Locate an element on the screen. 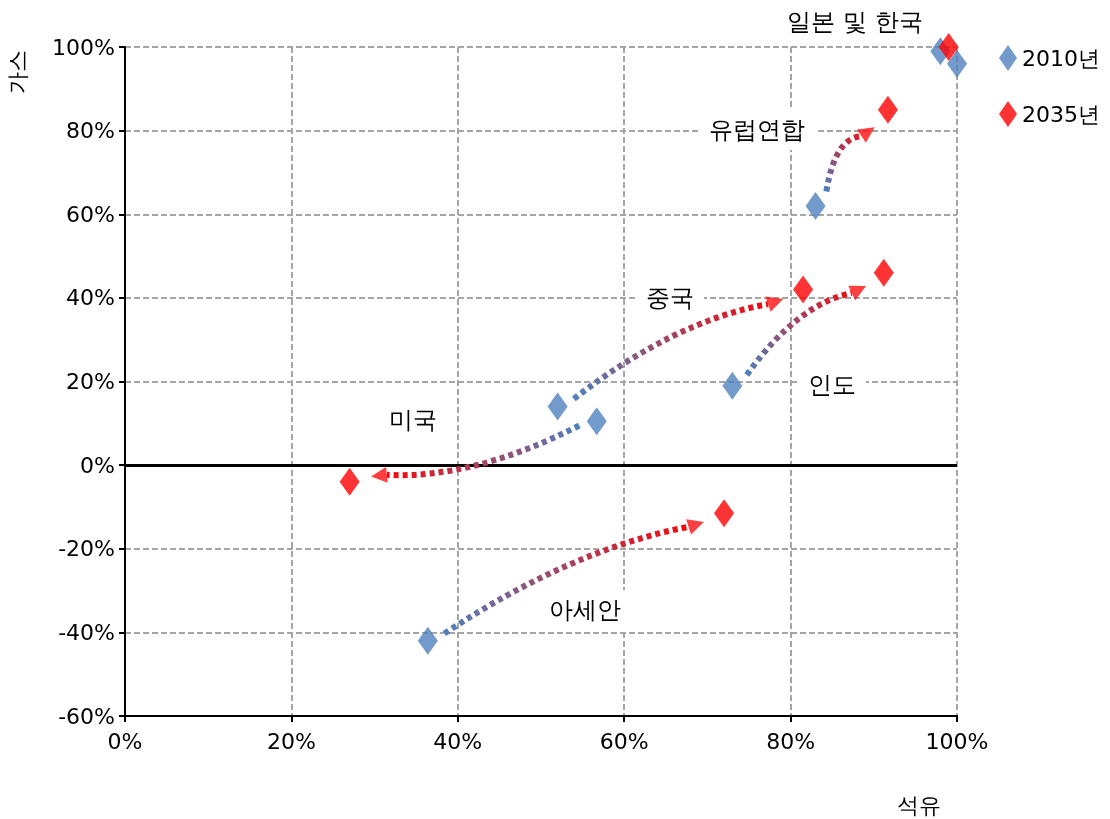  y-tick-label: 100% is located at coordinates (83, 47).